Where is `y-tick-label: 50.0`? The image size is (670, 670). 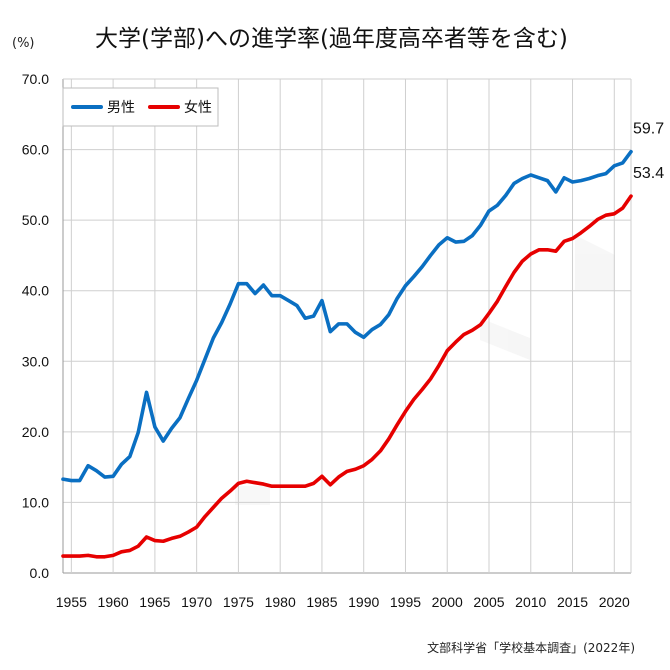 y-tick-label: 50.0 is located at coordinates (35, 220).